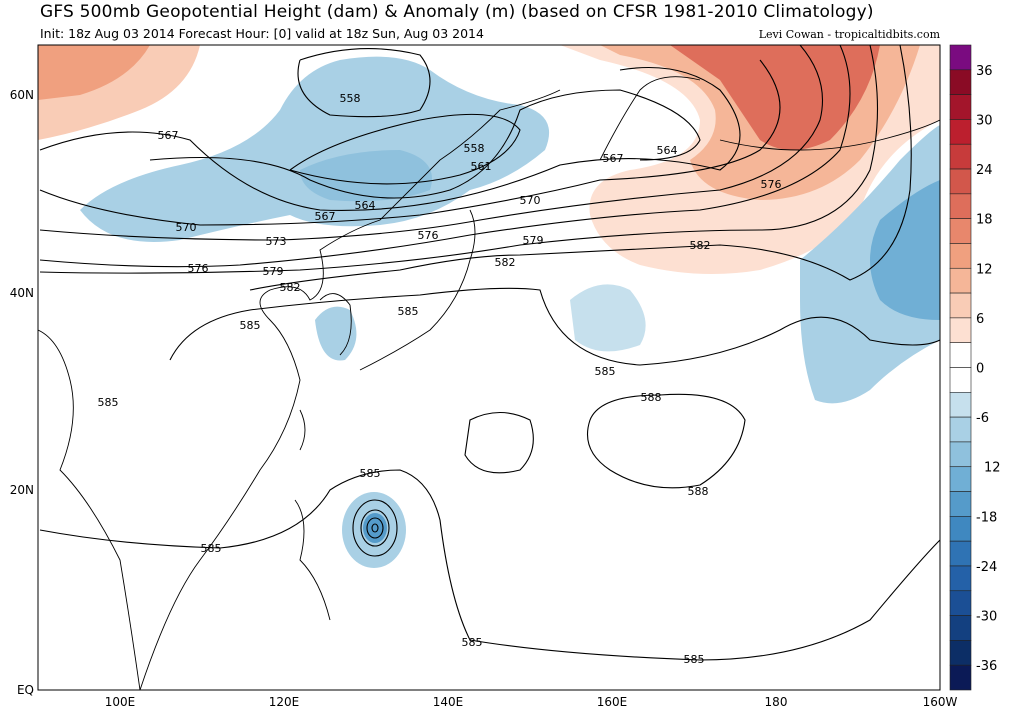 Image resolution: width=1024 pixels, height=715 pixels. What do you see at coordinates (986, 567) in the screenshot?
I see `colorbar-label: -24` at bounding box center [986, 567].